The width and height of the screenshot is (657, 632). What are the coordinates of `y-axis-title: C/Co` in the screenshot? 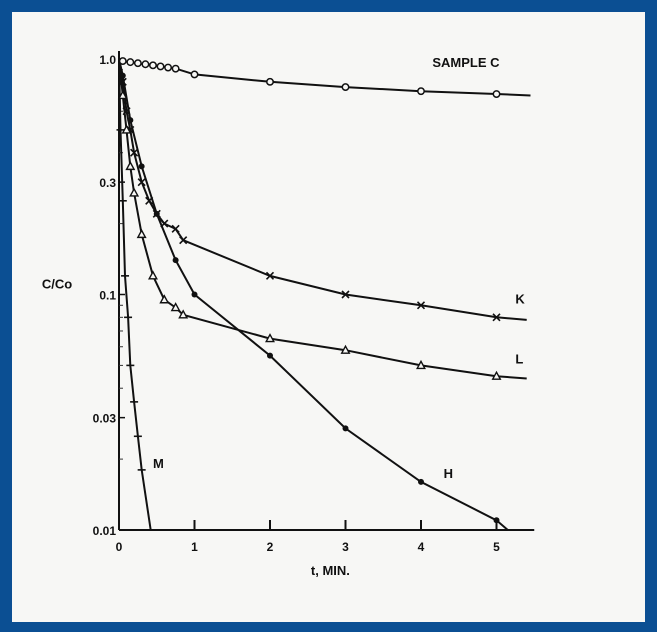 It's located at (57, 284).